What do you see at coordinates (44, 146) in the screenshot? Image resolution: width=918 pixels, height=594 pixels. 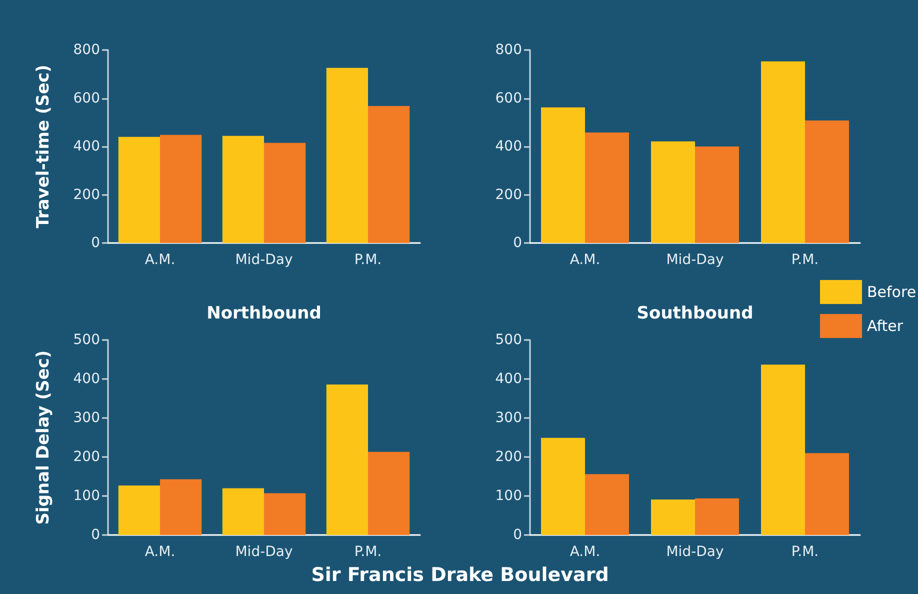 I see `y-axis-title: Travel-time (Sec)` at bounding box center [44, 146].